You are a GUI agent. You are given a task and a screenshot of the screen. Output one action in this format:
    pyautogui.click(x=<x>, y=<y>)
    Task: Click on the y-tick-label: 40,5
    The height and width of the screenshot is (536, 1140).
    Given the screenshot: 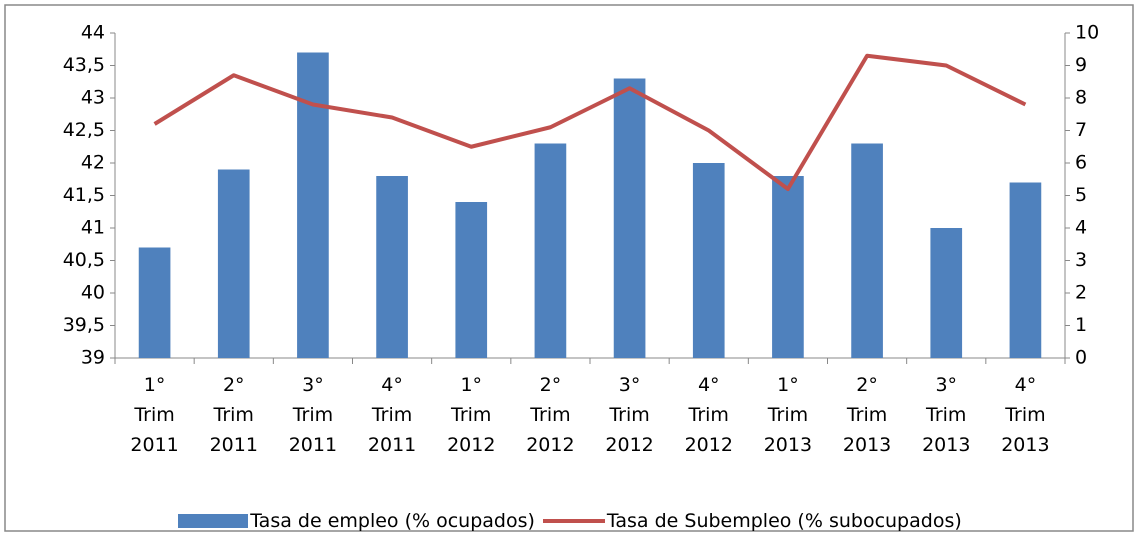 What is the action you would take?
    pyautogui.click(x=84, y=260)
    